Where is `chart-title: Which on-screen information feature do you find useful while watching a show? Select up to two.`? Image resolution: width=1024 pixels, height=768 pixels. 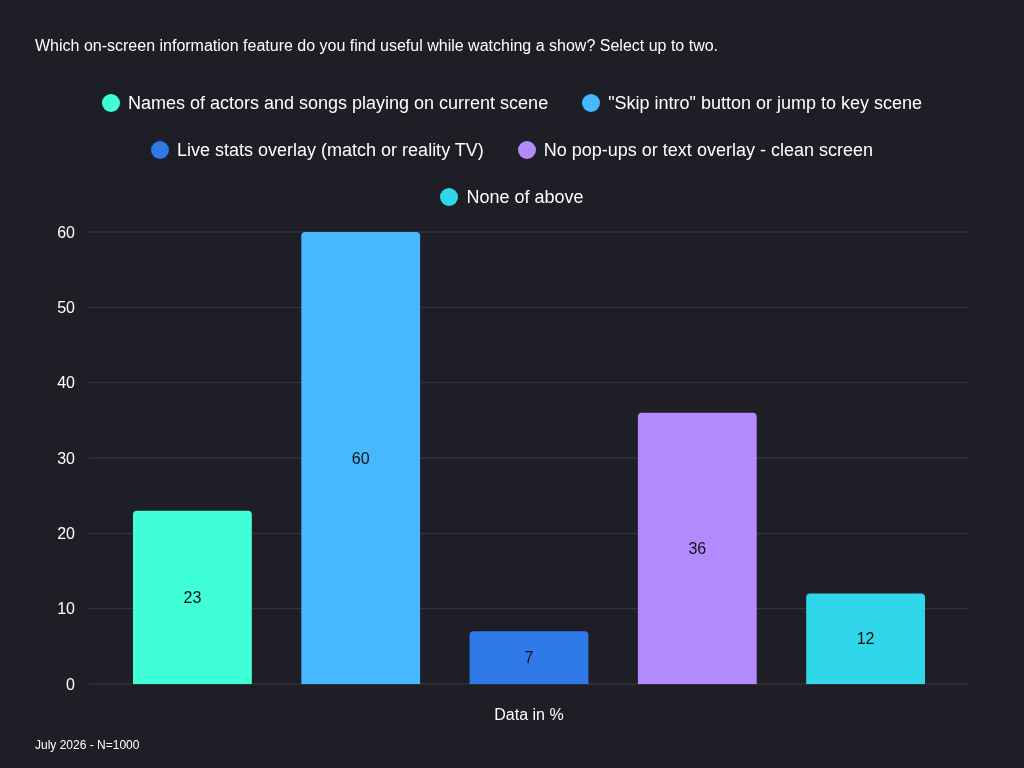
chart-title: Which on-screen information feature do you find useful while watching a show? Select up to two. is located at coordinates (377, 46).